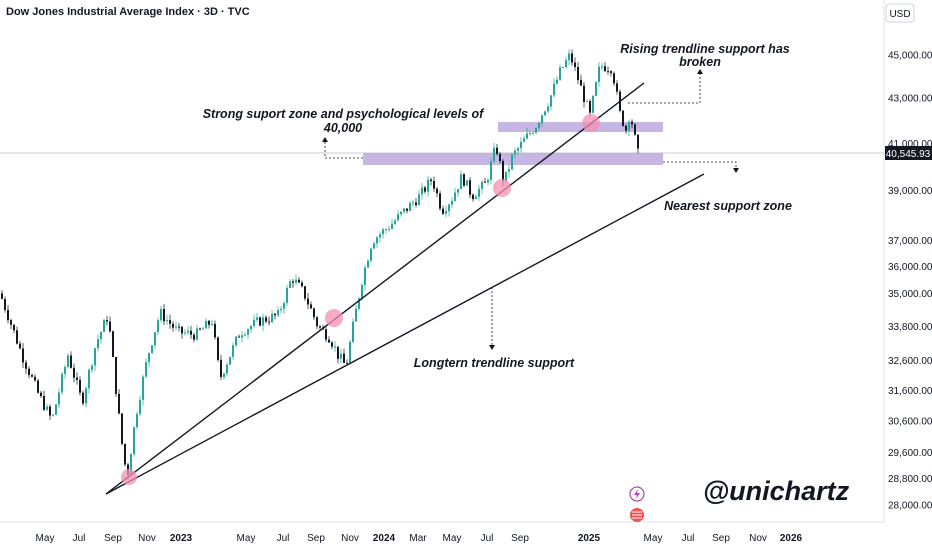 Image resolution: width=932 pixels, height=550 pixels. Describe the element at coordinates (910, 191) in the screenshot. I see `y-tick-label: 39,000.00` at that location.